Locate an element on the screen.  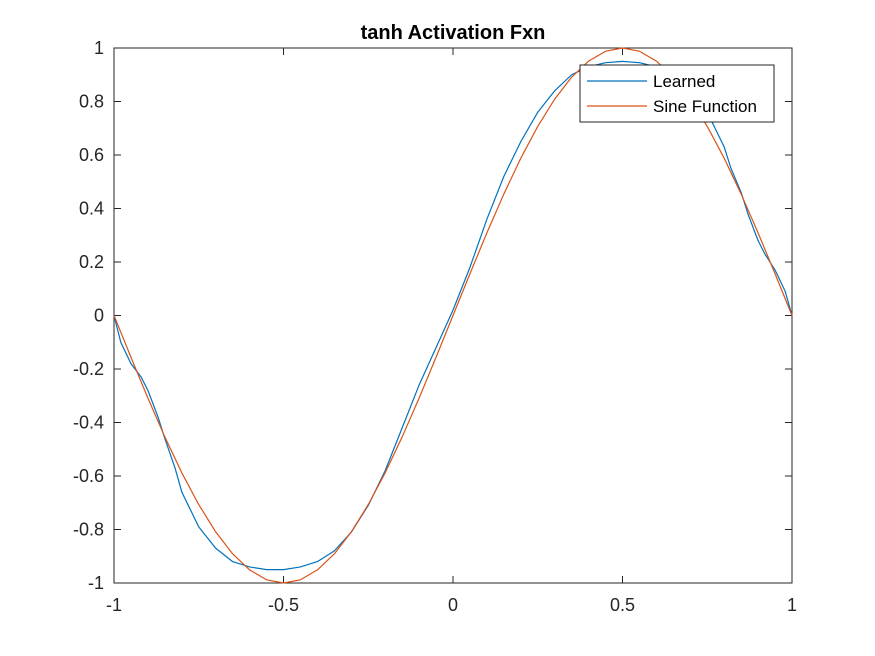
legend-box is located at coordinates (677, 93).